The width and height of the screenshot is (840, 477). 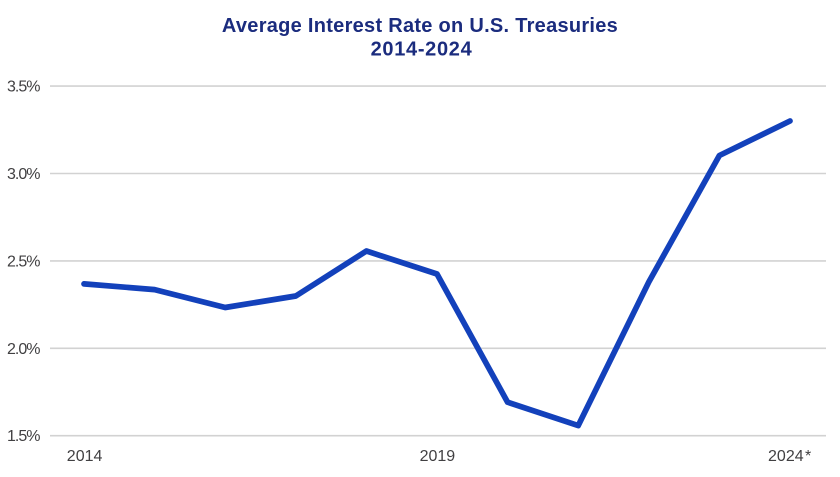 What do you see at coordinates (789, 456) in the screenshot?
I see `svg-text: 2024 *` at bounding box center [789, 456].